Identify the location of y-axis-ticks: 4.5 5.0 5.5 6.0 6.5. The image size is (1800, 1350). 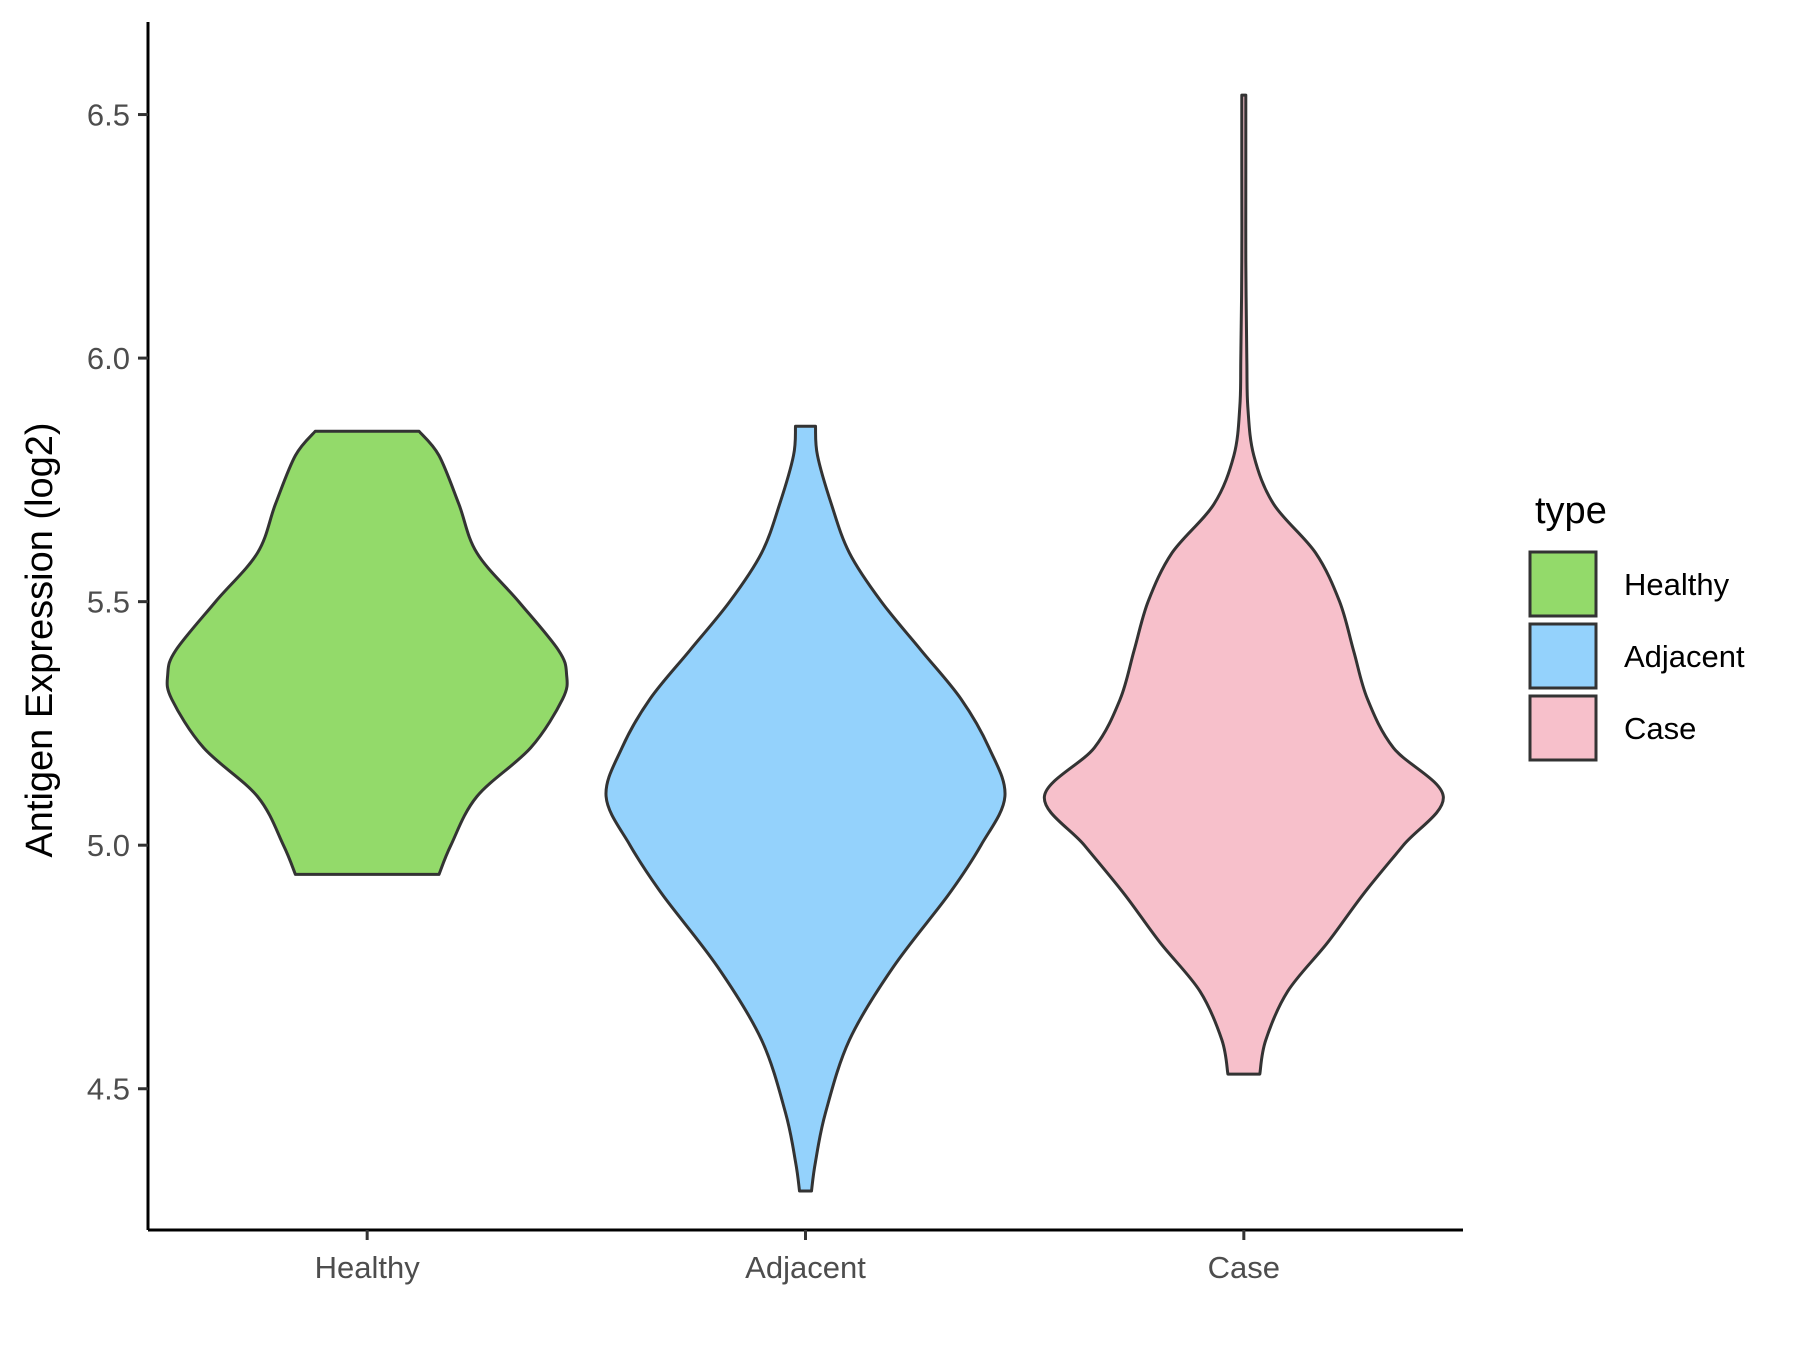
(117, 602).